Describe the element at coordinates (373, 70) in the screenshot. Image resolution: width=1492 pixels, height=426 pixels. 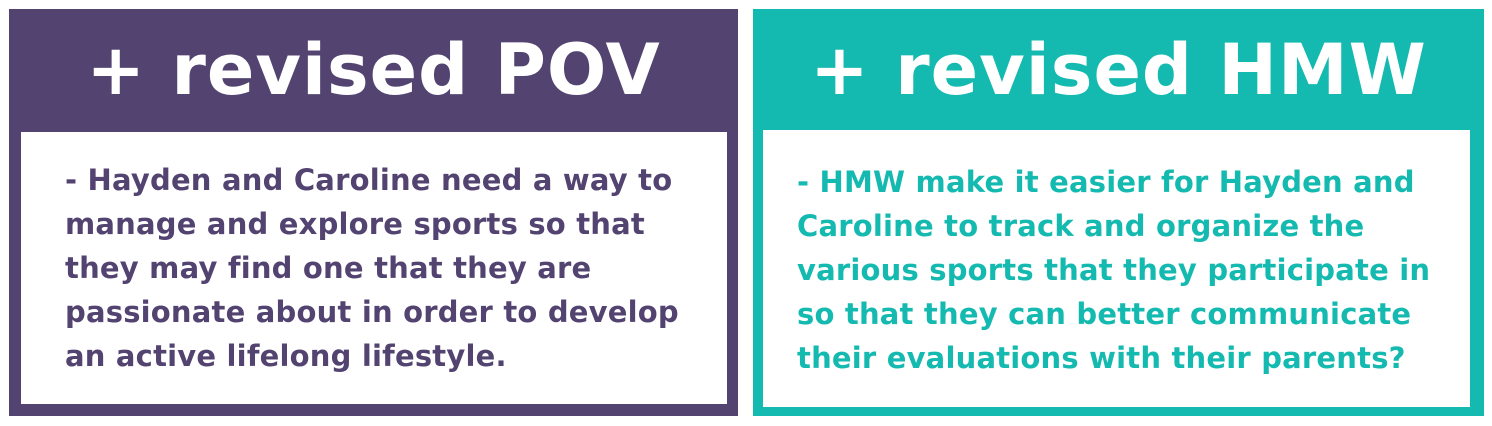
I see `revised-pov-title: + revised POV` at that location.